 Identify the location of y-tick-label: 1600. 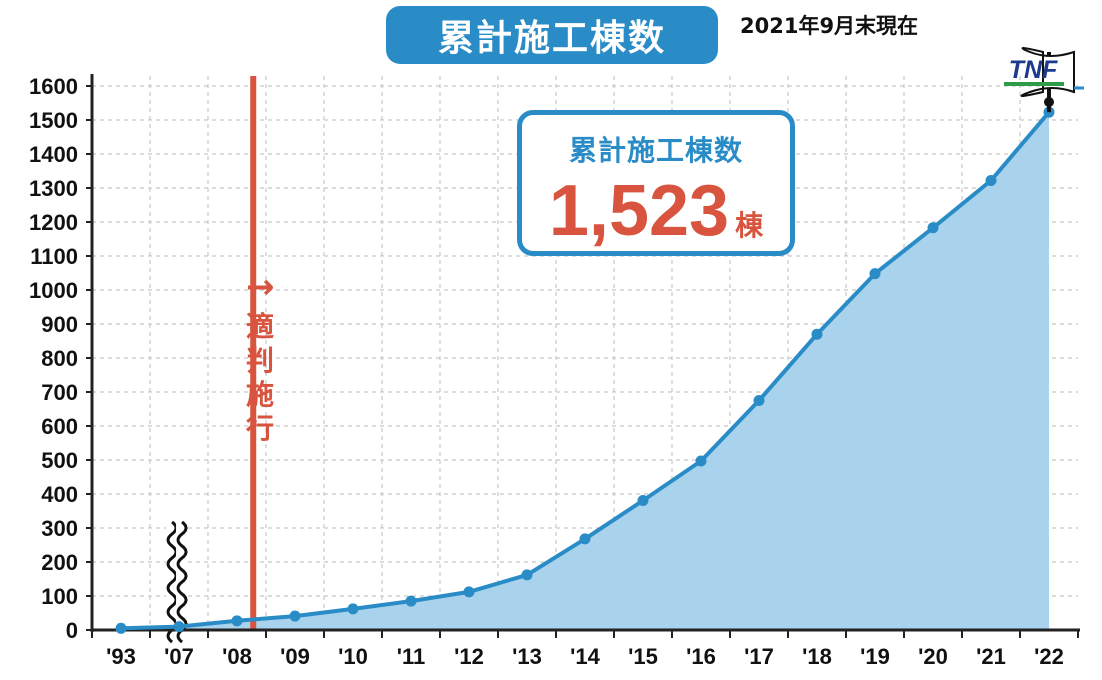
(53, 86).